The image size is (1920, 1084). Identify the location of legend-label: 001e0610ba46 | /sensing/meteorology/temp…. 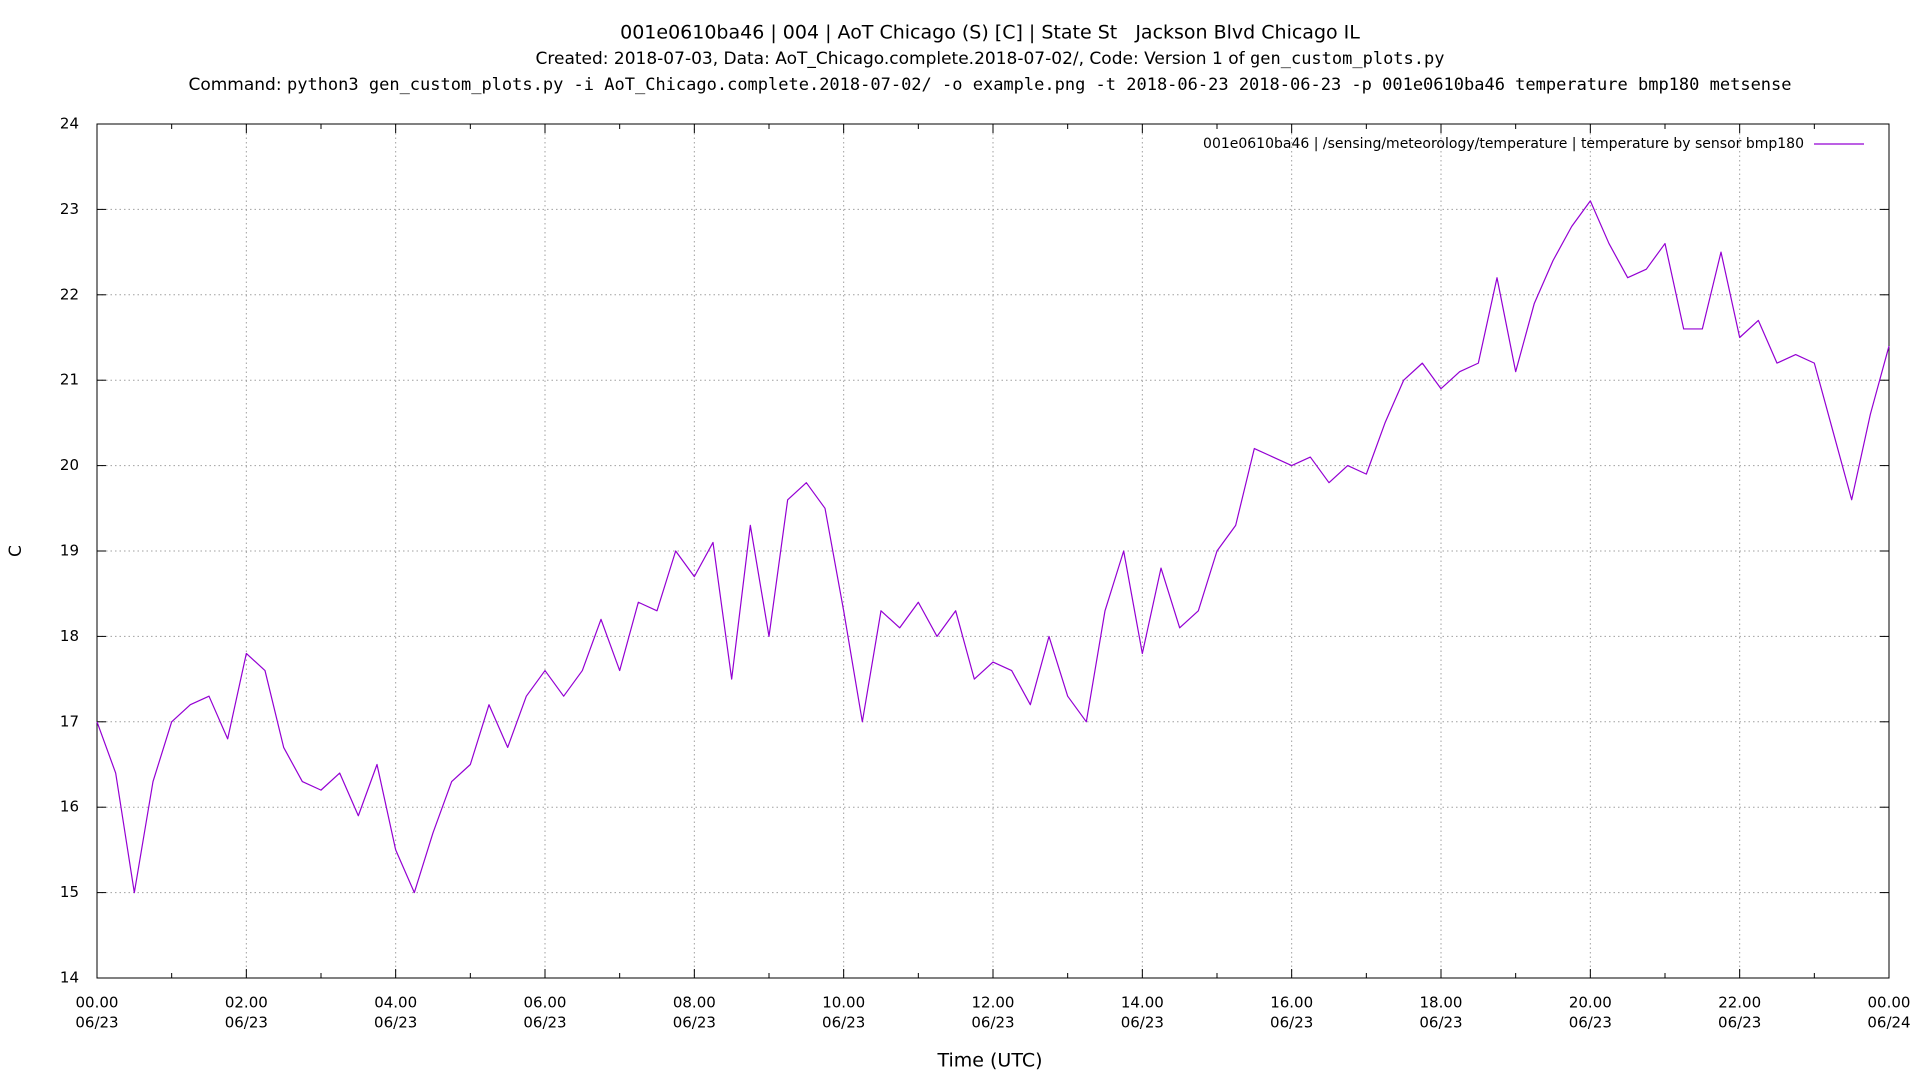
(1503, 144).